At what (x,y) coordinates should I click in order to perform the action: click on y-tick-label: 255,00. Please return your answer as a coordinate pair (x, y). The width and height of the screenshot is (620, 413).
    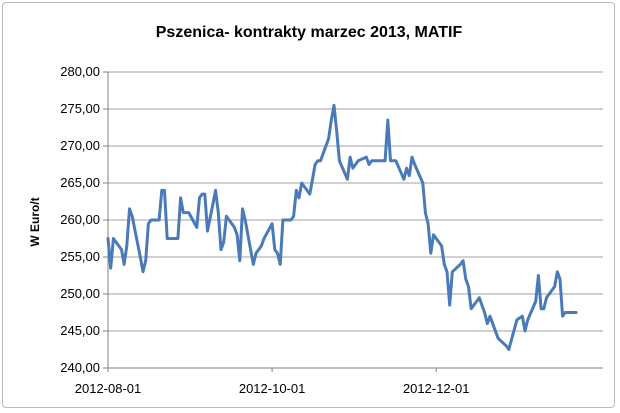
    Looking at the image, I should click on (80, 256).